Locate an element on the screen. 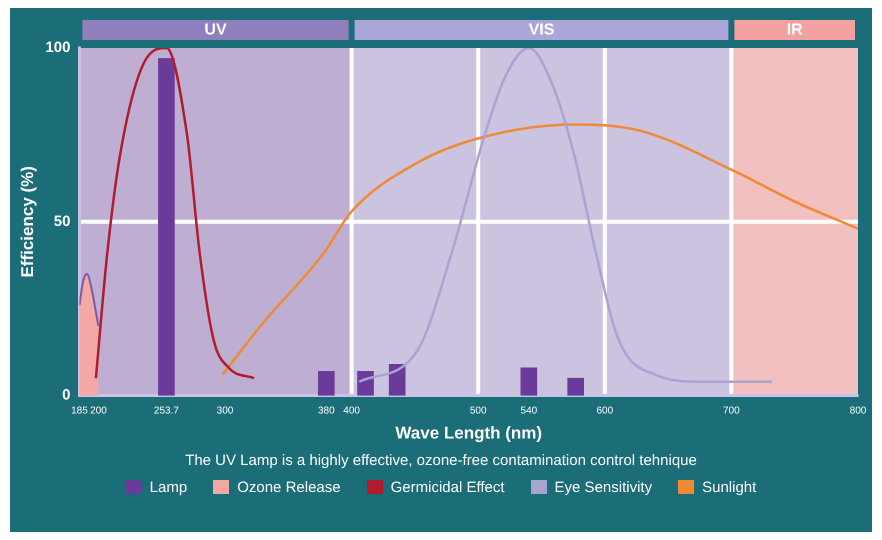  x-tick-label: 200 is located at coordinates (99, 410).